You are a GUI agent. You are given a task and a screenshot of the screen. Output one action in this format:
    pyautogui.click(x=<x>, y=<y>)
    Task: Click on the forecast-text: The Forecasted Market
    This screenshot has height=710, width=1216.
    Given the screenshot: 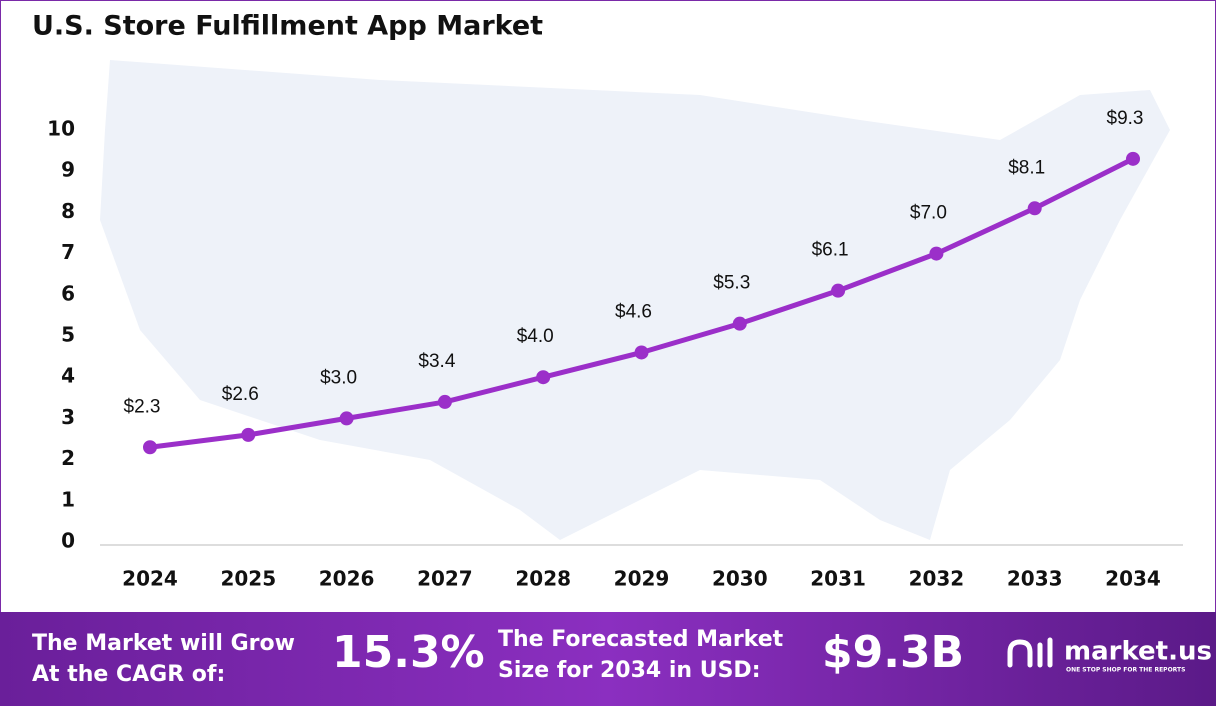 What is the action you would take?
    pyautogui.click(x=641, y=639)
    